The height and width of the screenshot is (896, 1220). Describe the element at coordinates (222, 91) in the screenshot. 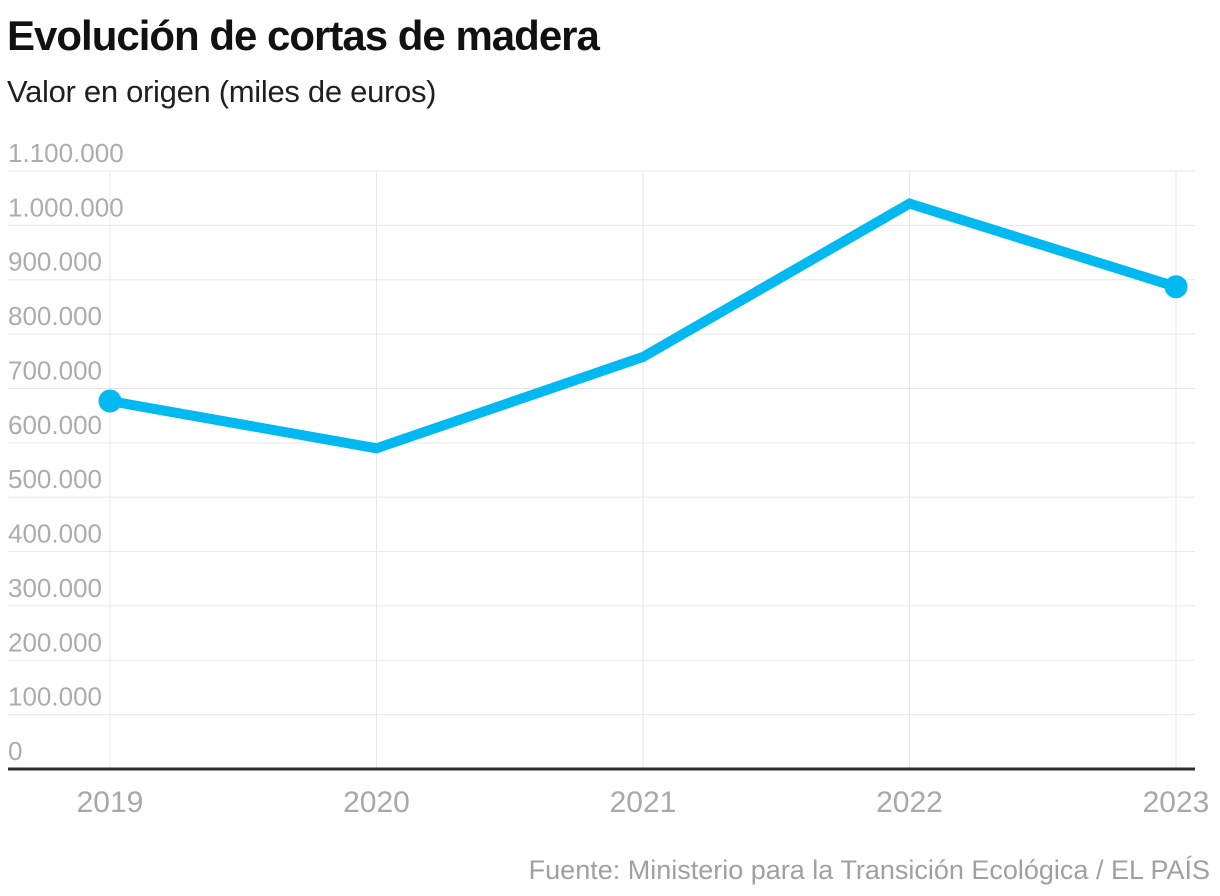

I see `chart-subtitle: Valor en origen (miles de euros)` at that location.